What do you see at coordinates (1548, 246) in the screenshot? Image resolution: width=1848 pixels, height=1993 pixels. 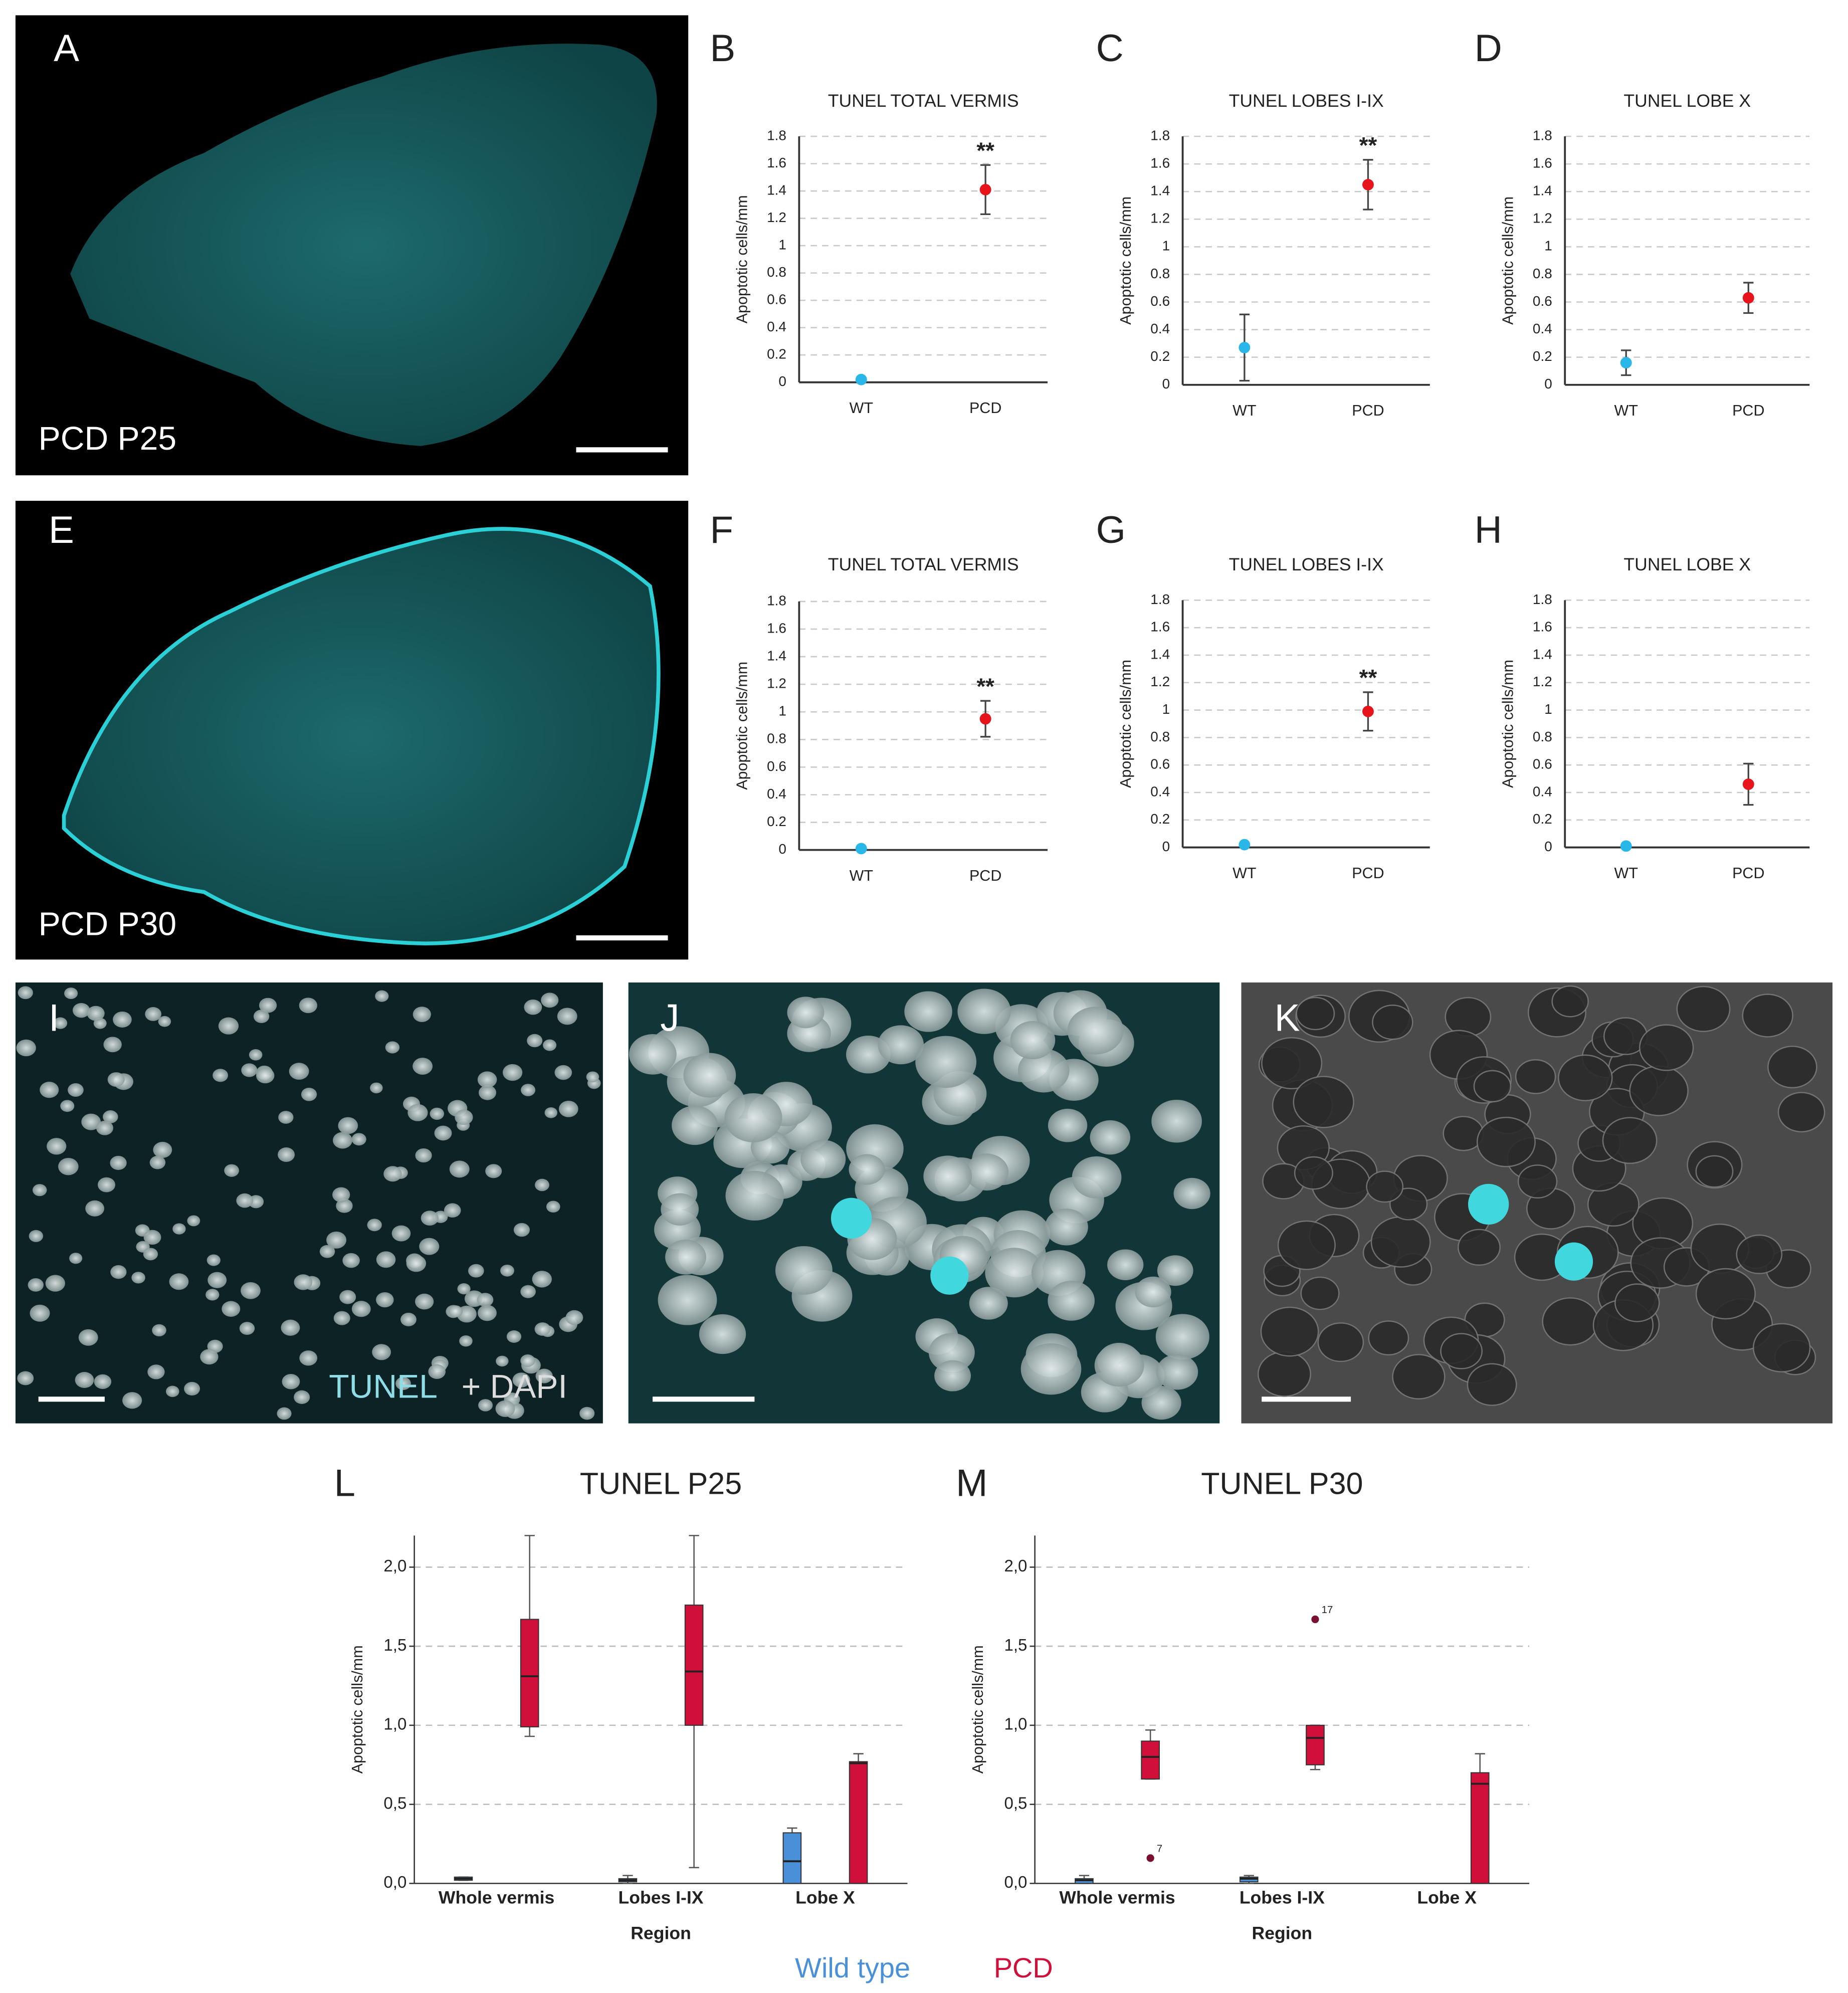 I see `y-tick-label: 1` at bounding box center [1548, 246].